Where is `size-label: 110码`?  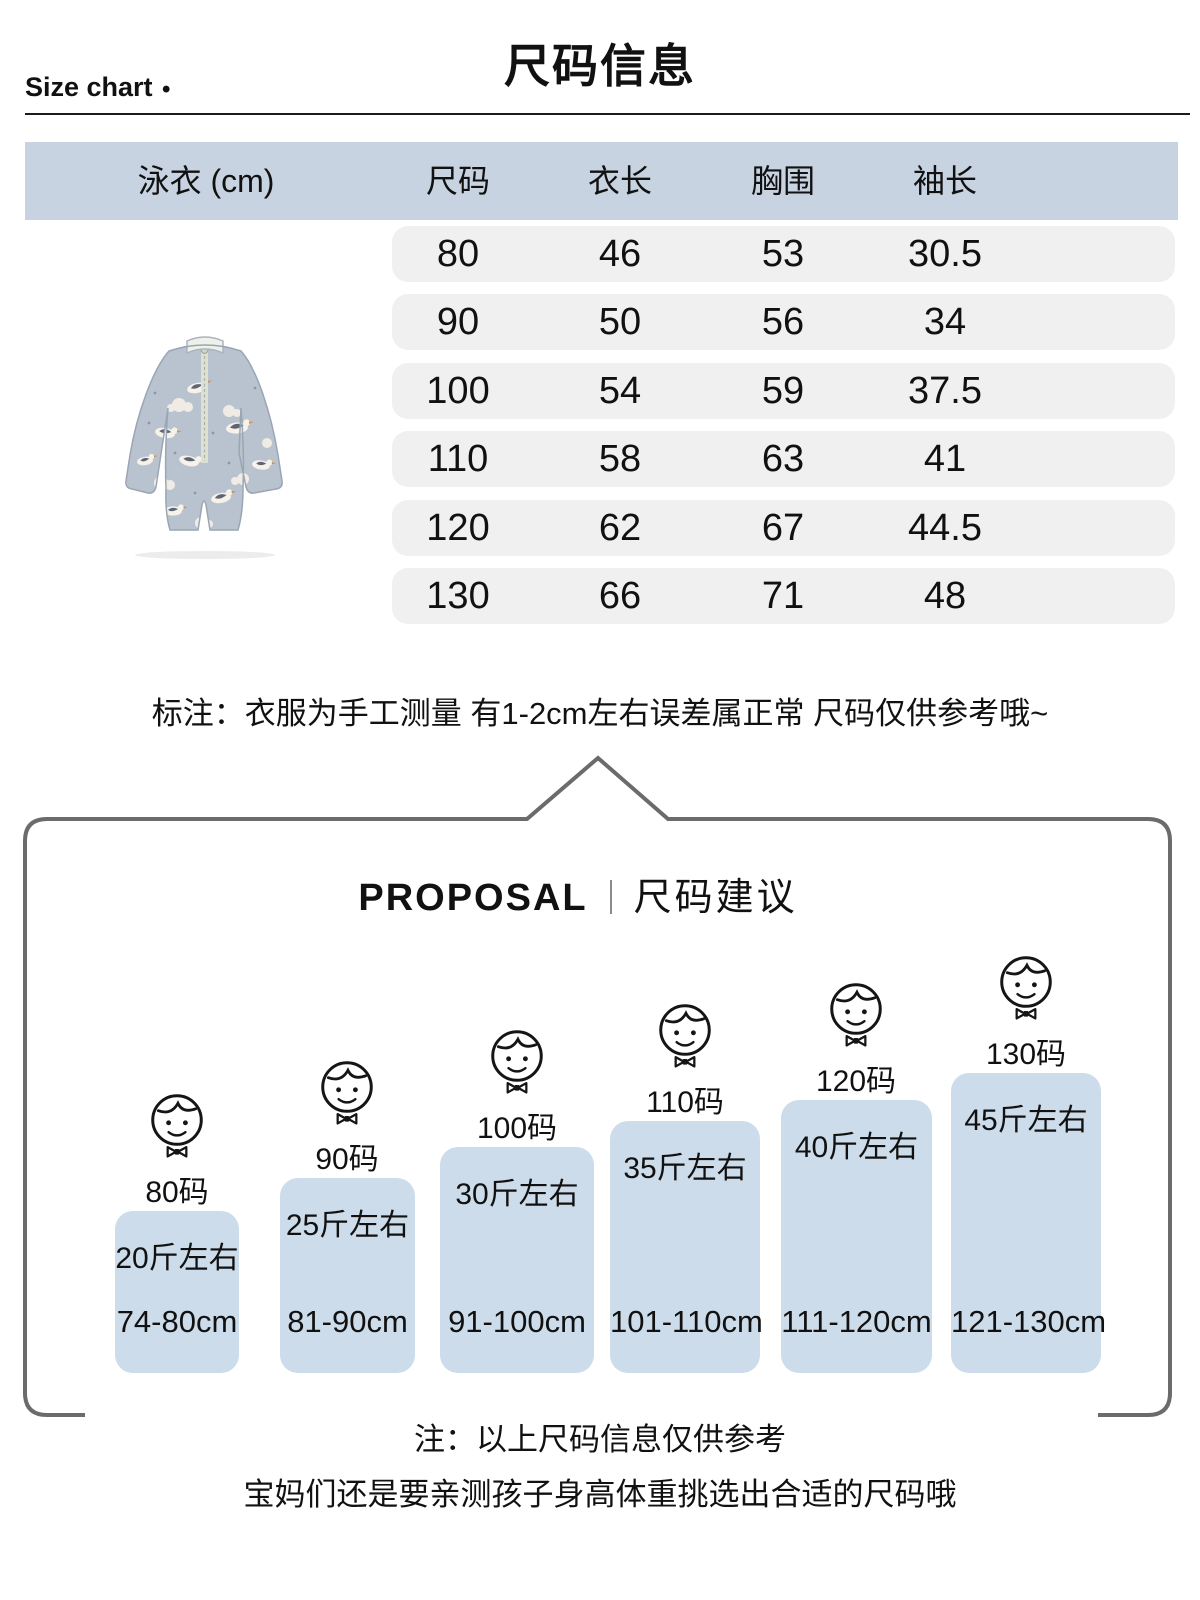 size-label: 110码 is located at coordinates (685, 1102).